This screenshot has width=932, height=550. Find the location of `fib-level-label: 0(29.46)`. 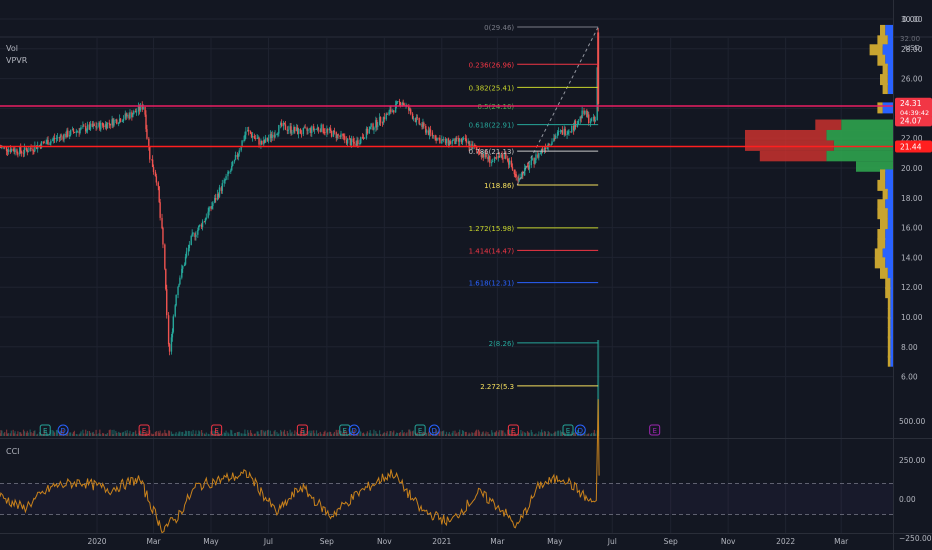

fib-level-label: 0(29.46) is located at coordinates (499, 28).